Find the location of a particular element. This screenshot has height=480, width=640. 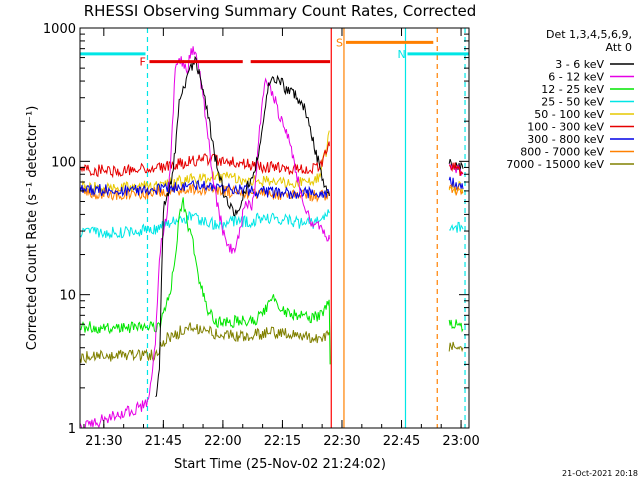

x-tick-label: 22:00 is located at coordinates (222, 441).